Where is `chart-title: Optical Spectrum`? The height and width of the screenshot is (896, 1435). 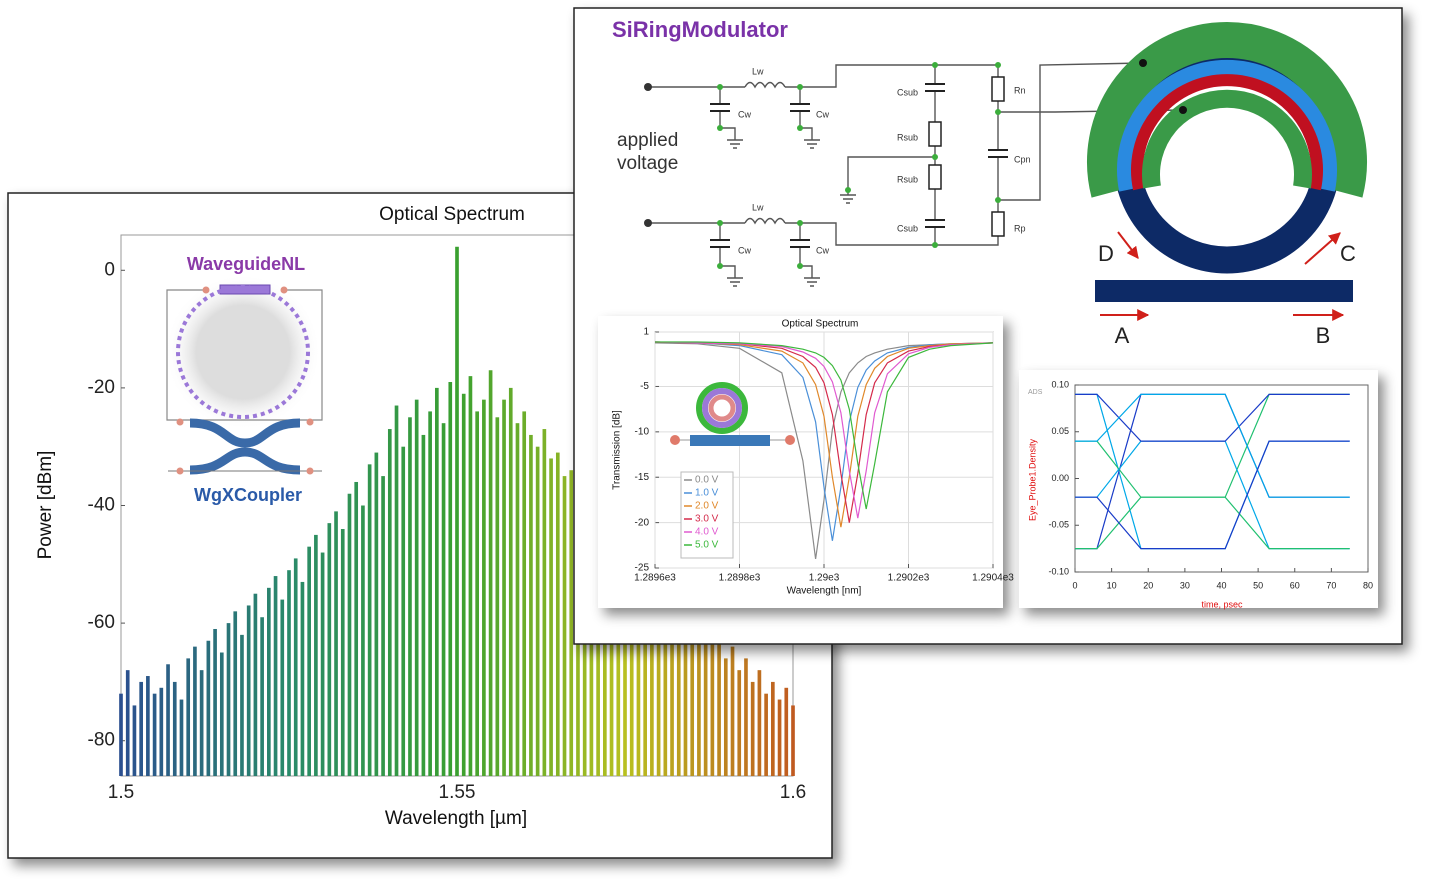 chart-title: Optical Spectrum is located at coordinates (820, 324).